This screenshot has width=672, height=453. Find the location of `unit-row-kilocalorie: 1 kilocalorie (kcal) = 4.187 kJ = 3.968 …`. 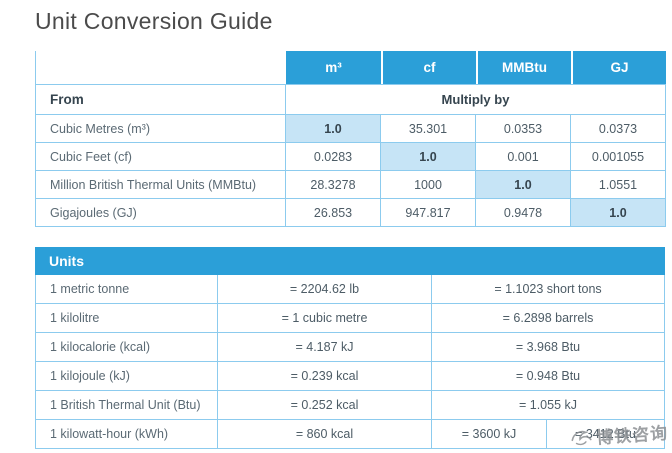

unit-row-kilocalorie: 1 kilocalorie (kcal) = 4.187 kJ = 3.968 … is located at coordinates (350, 347).